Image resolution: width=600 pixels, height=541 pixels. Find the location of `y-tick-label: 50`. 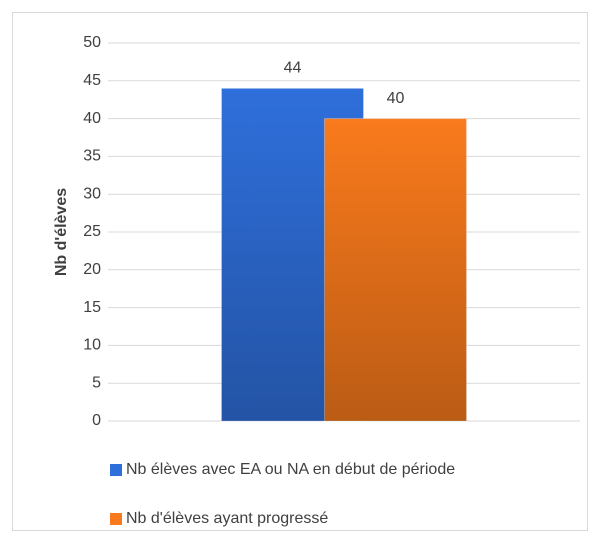

y-tick-label: 50 is located at coordinates (92, 42).